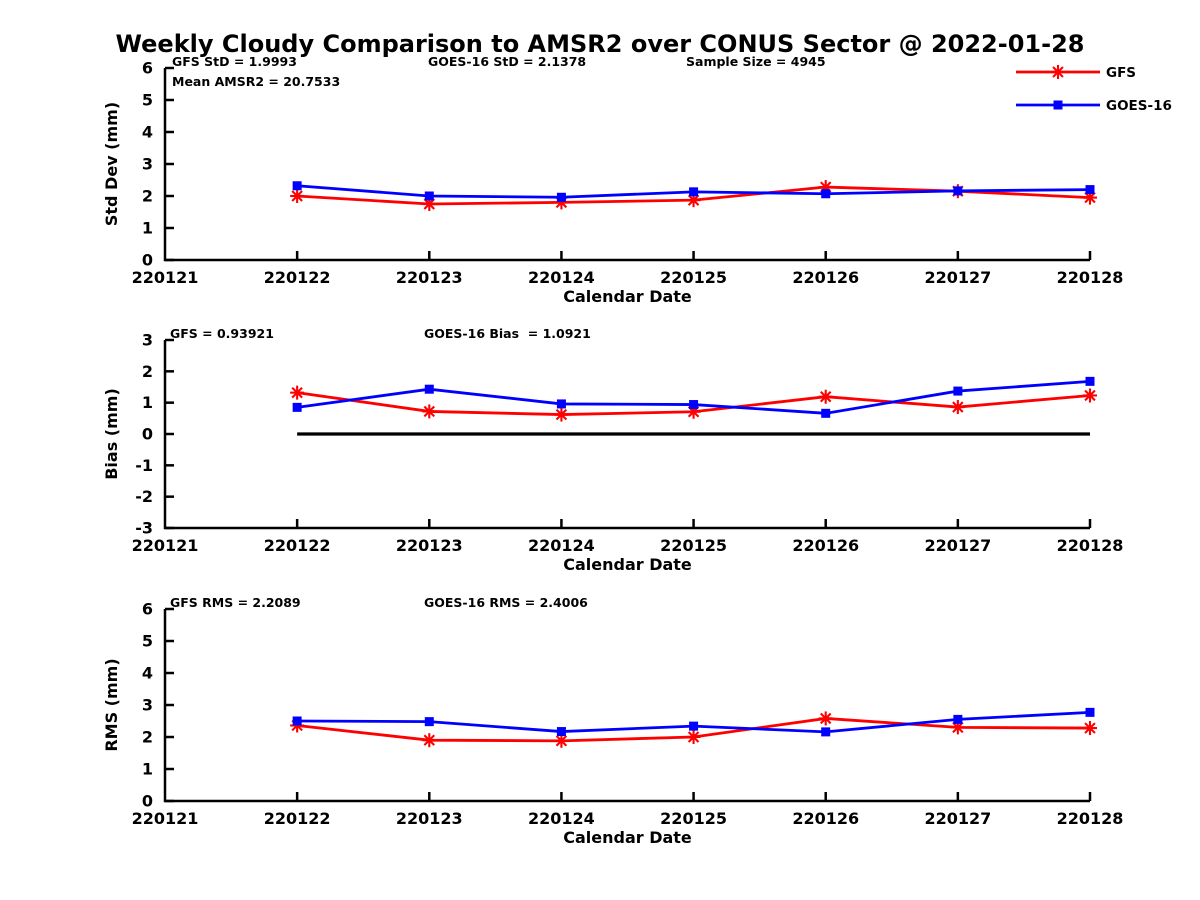  What do you see at coordinates (111, 434) in the screenshot?
I see `y-axis-label: Bias (mm)` at bounding box center [111, 434].